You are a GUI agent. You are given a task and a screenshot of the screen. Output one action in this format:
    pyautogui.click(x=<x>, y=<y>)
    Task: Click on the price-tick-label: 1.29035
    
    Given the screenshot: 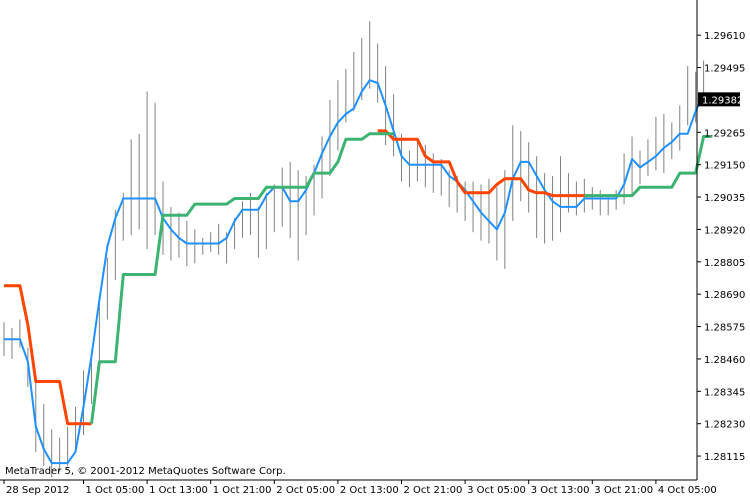 What is the action you would take?
    pyautogui.click(x=724, y=198)
    